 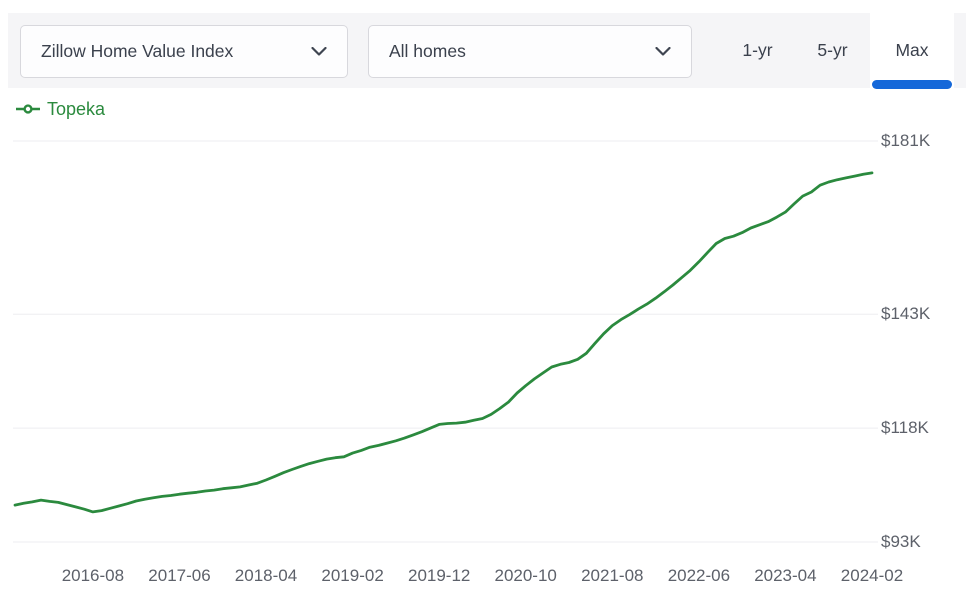 I want to click on x-axis-label: 2020-10, so click(x=525, y=575).